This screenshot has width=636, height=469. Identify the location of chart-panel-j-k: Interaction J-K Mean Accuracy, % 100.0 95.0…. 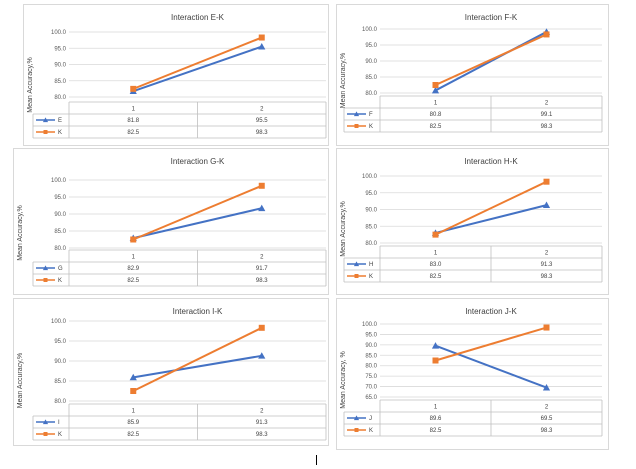
(472, 374).